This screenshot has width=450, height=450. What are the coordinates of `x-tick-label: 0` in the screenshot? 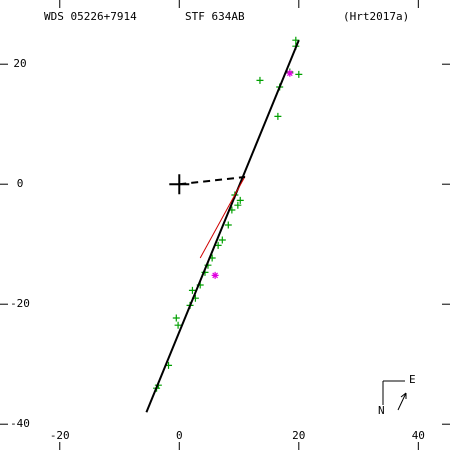 It's located at (179, 435).